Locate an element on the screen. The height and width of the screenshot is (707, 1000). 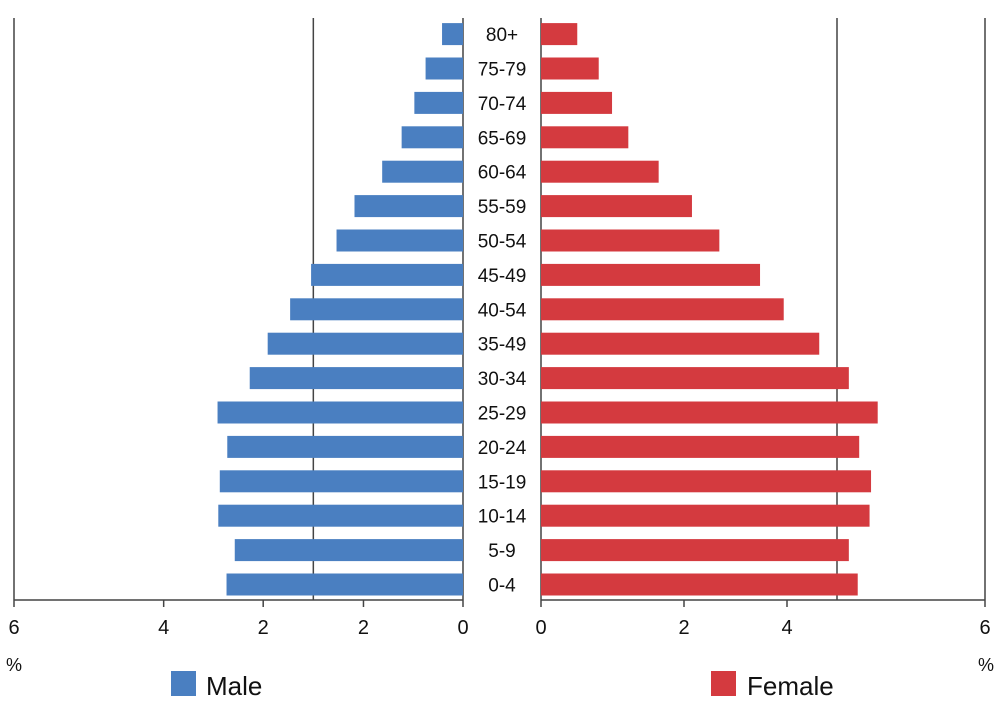
category-label: 75-79 is located at coordinates (502, 70).